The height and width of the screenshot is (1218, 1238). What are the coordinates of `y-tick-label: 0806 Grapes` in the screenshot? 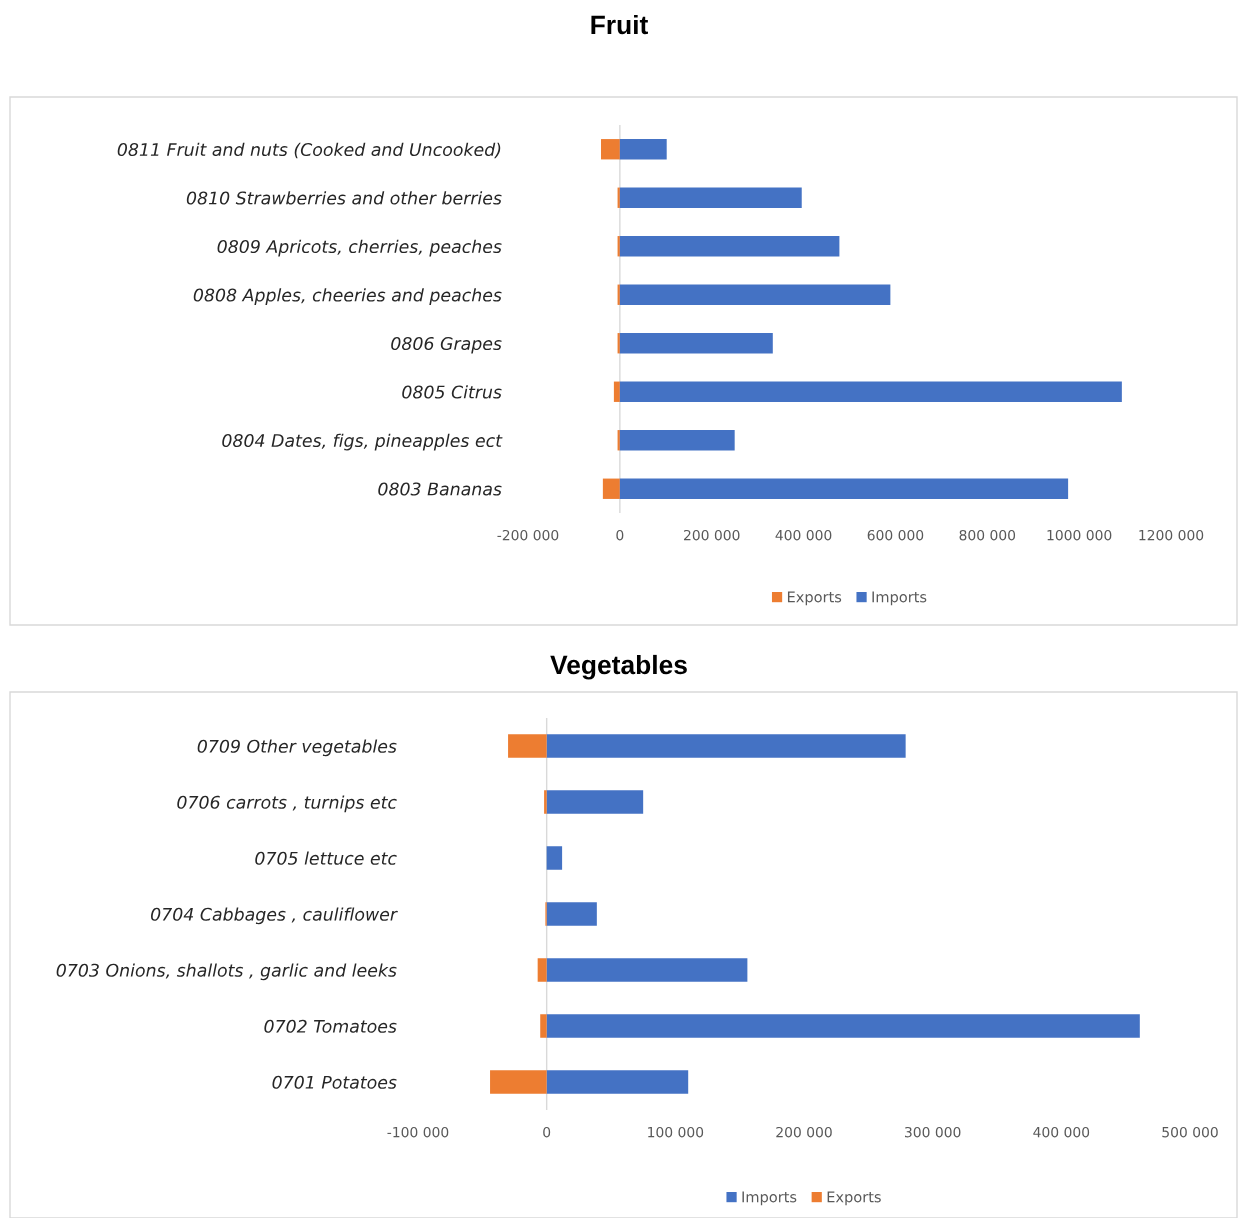 It's located at (446, 345).